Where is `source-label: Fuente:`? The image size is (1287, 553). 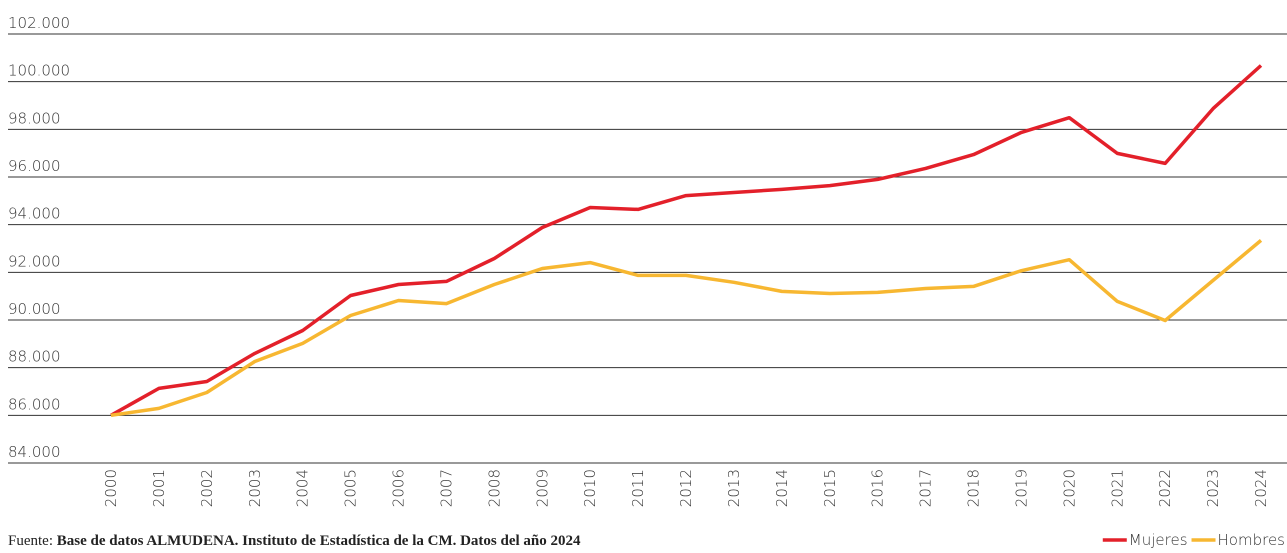
source-label: Fuente: is located at coordinates (30, 541).